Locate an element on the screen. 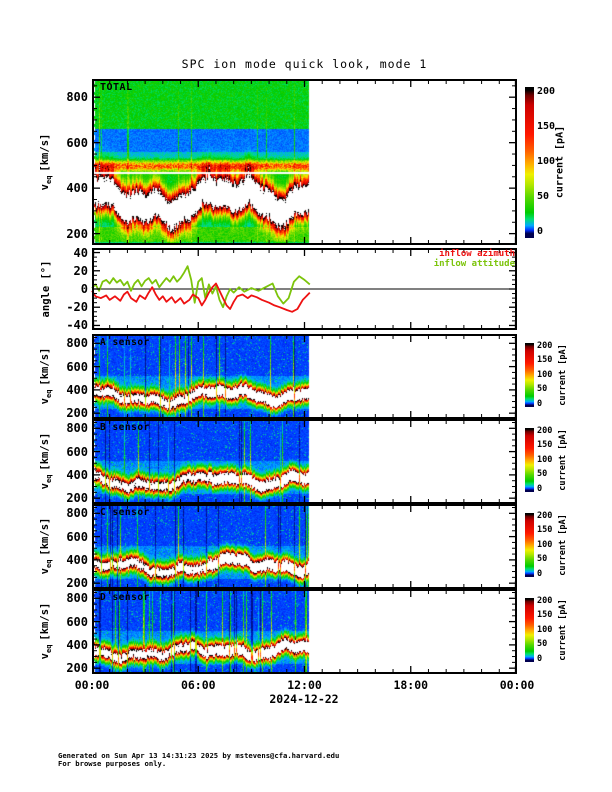 This screenshot has height=792, width=612. x-tick-label: 06:00 is located at coordinates (198, 685).